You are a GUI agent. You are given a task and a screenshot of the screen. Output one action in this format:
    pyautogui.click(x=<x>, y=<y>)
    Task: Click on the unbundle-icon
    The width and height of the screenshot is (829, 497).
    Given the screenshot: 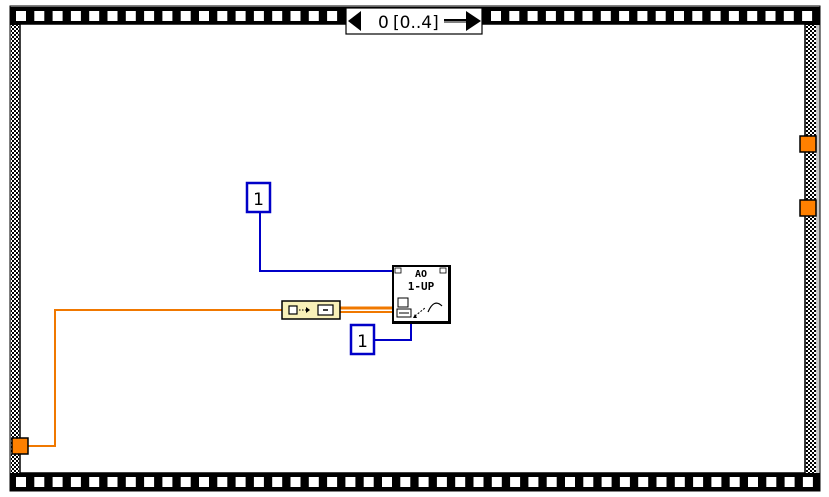 What is the action you would take?
    pyautogui.click(x=311, y=310)
    